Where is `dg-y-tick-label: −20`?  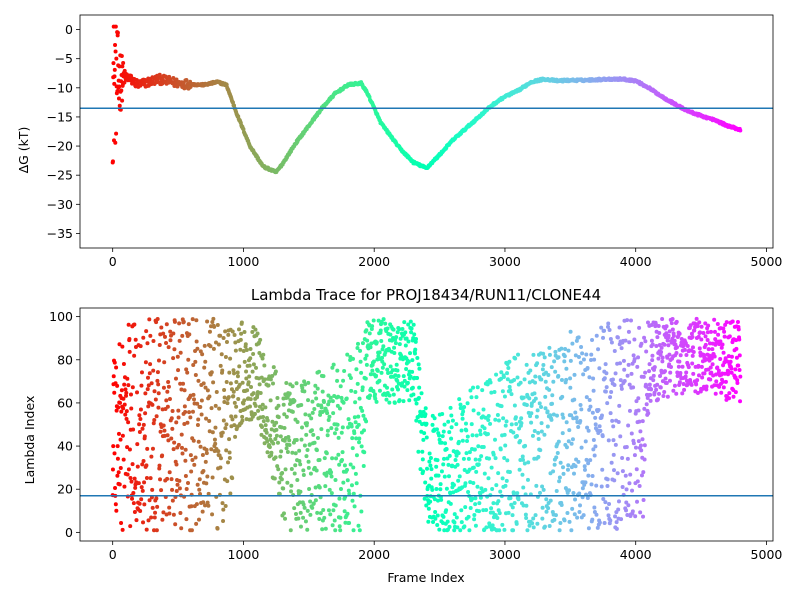
dg-y-tick-label: −20 is located at coordinates (60, 146).